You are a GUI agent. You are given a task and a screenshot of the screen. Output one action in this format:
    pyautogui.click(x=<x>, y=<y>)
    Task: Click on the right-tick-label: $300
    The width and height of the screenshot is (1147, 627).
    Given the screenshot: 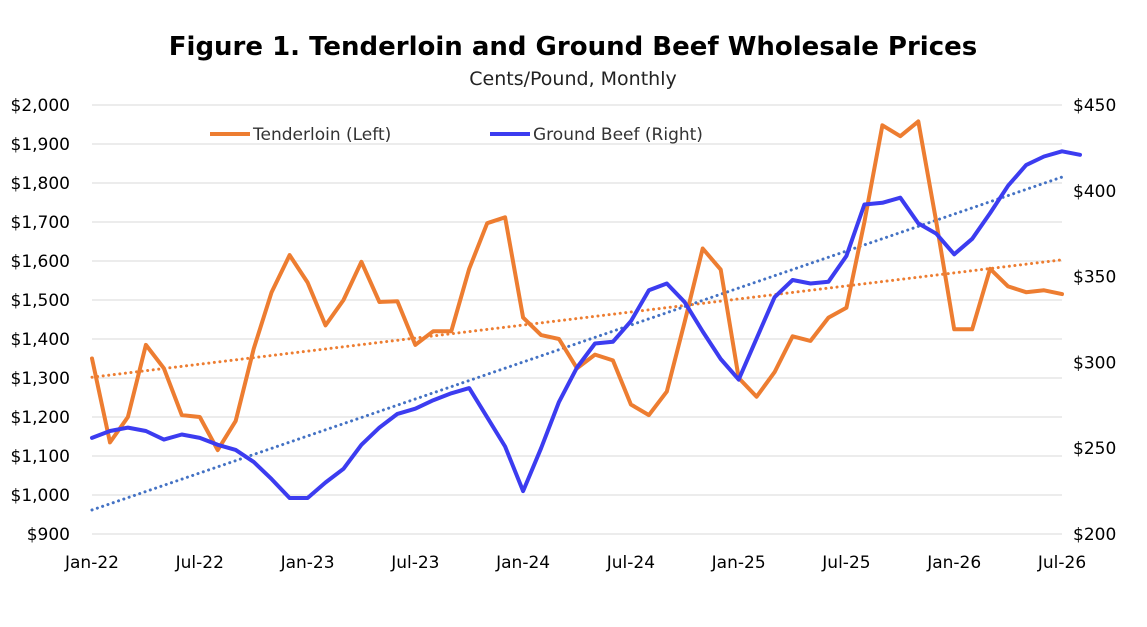 What is the action you would take?
    pyautogui.click(x=1094, y=363)
    